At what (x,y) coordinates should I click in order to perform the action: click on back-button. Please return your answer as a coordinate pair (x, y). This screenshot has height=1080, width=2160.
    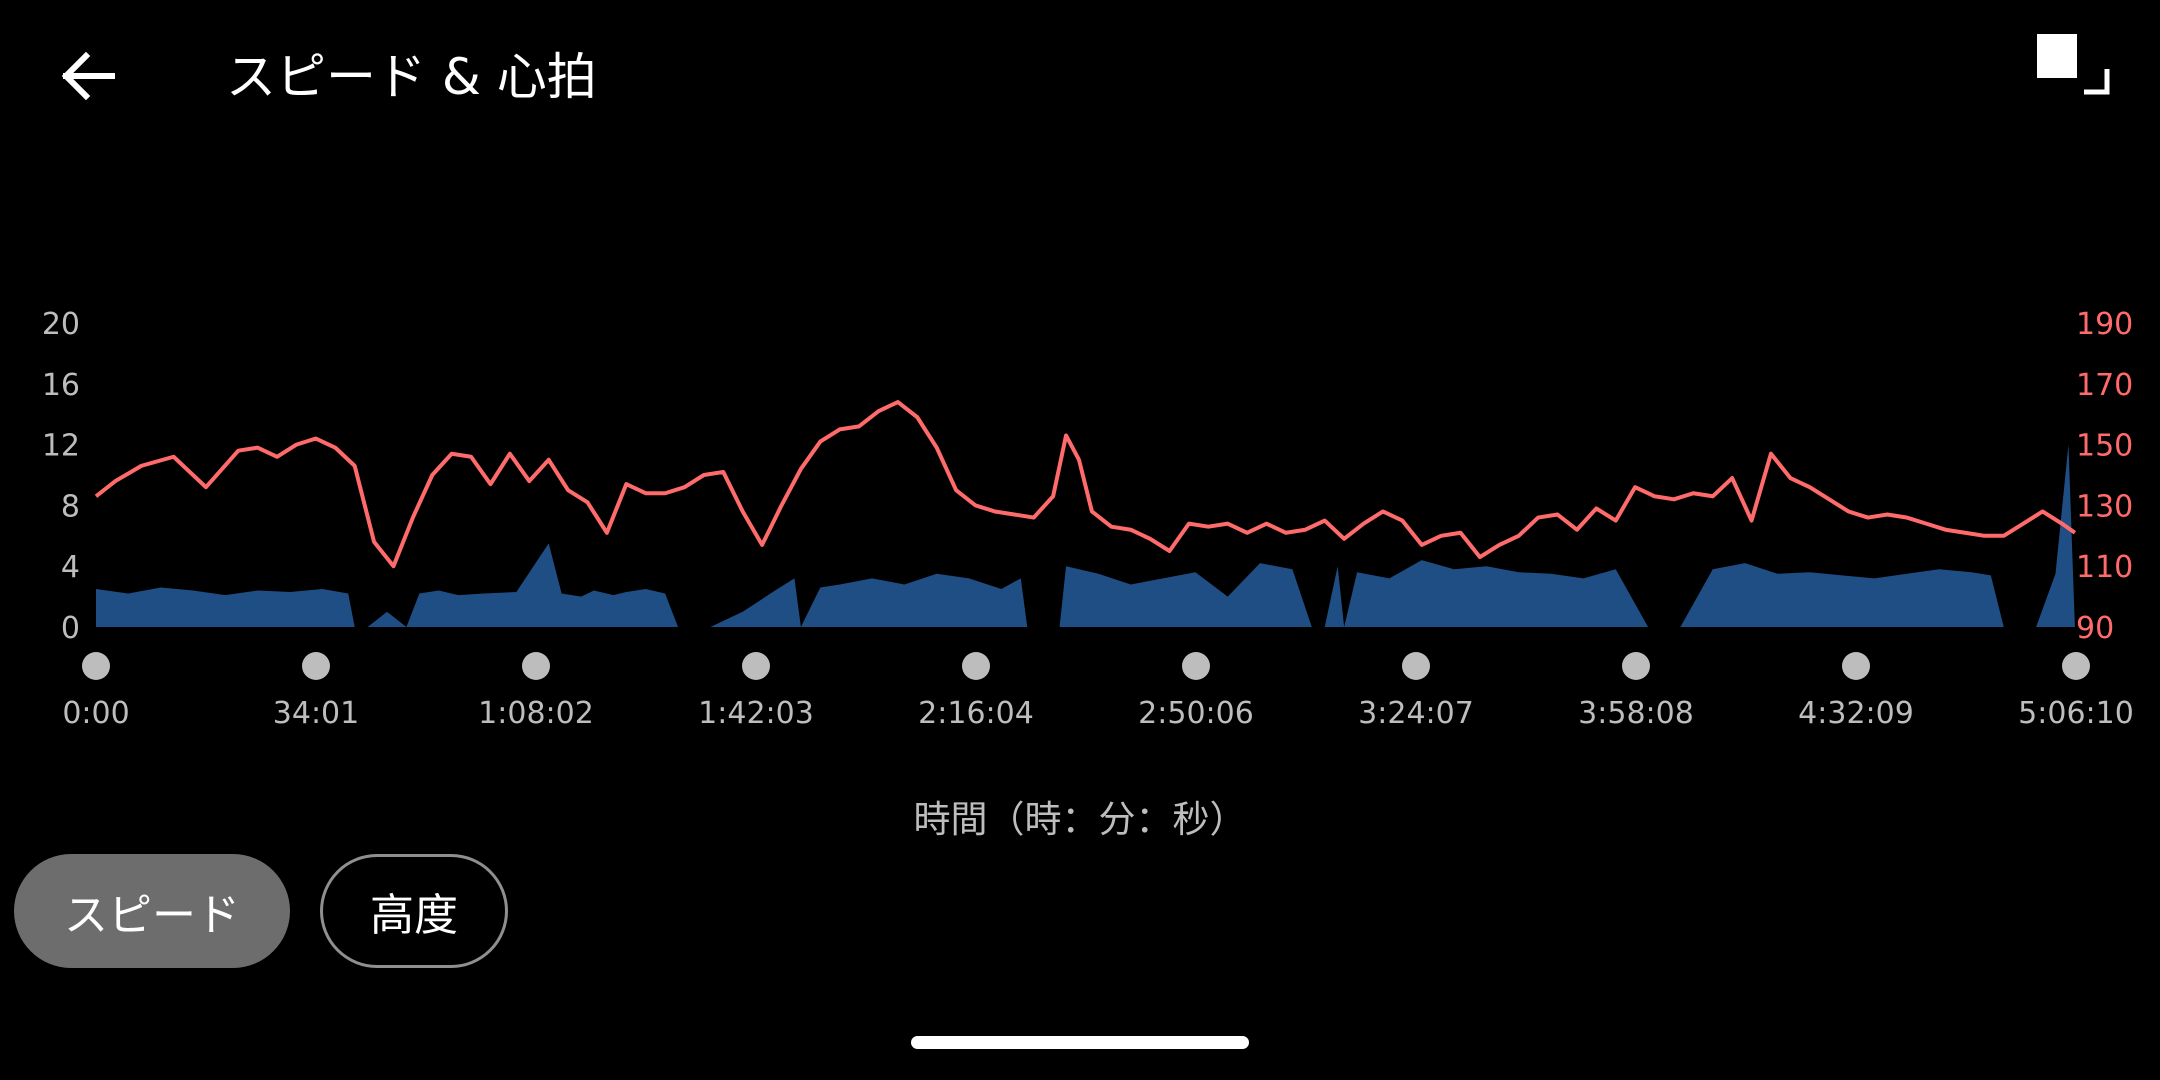
    Looking at the image, I should click on (88, 76).